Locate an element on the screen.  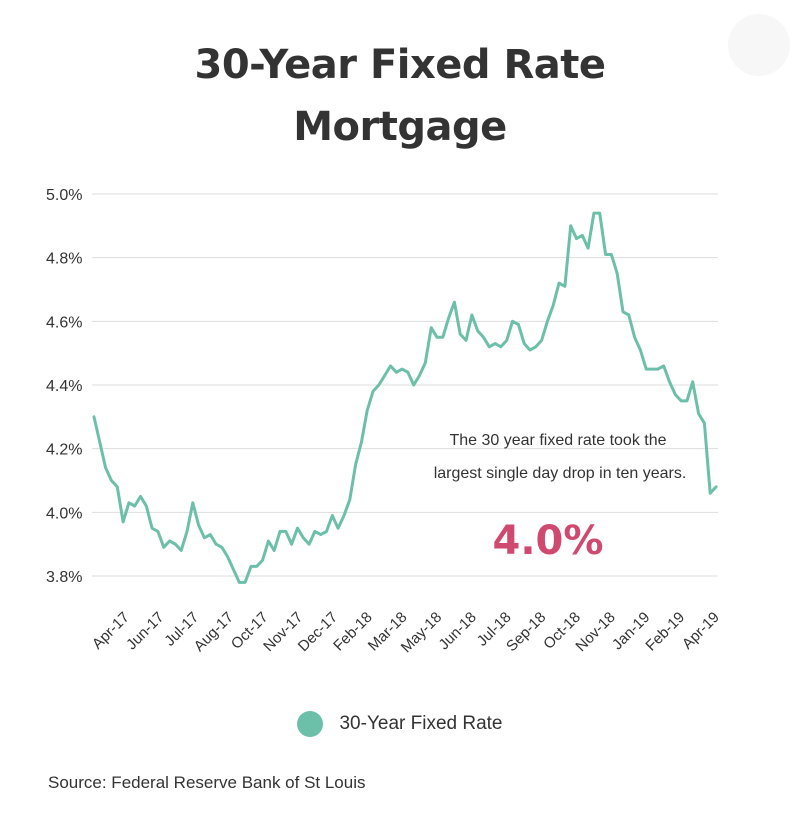
y-tick-label: 3.8% is located at coordinates (64, 577).